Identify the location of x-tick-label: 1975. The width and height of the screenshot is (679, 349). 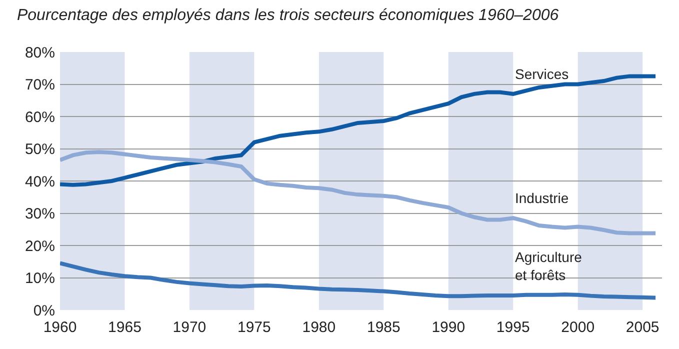
(254, 327).